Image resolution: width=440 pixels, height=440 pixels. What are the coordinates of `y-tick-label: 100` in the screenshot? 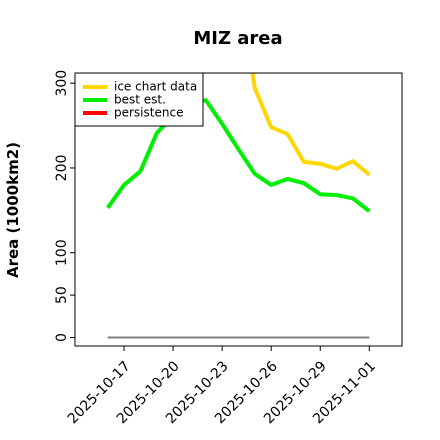 It's located at (62, 252).